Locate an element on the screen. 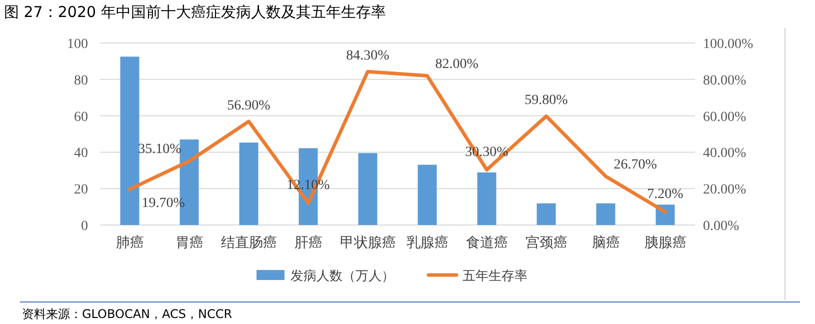 The width and height of the screenshot is (815, 324). x-tick-label: 胰腺癌 is located at coordinates (665, 243).